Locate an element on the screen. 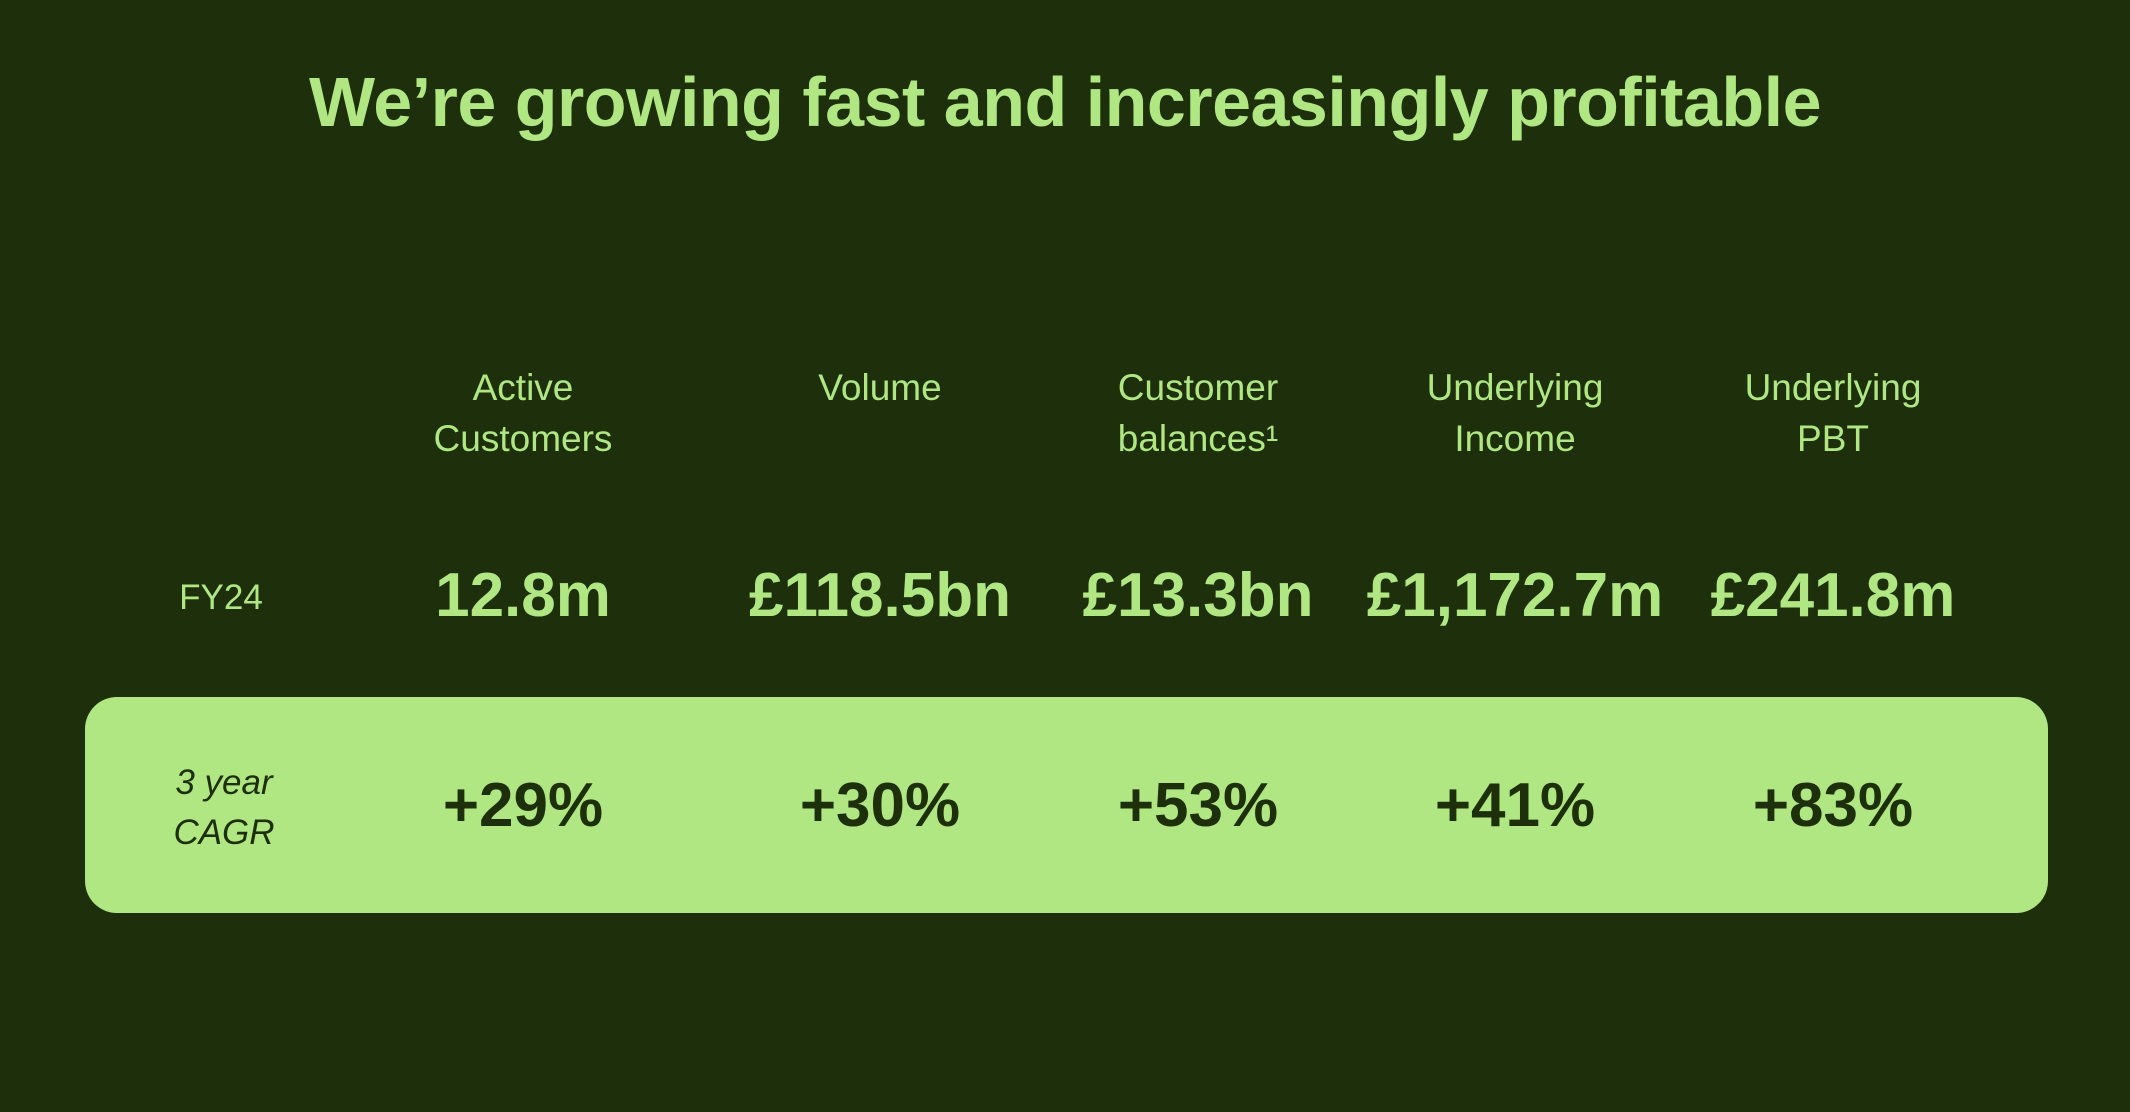 This screenshot has width=2130, height=1112. cagr-row-label: 3 year CAGR is located at coordinates (224, 807).